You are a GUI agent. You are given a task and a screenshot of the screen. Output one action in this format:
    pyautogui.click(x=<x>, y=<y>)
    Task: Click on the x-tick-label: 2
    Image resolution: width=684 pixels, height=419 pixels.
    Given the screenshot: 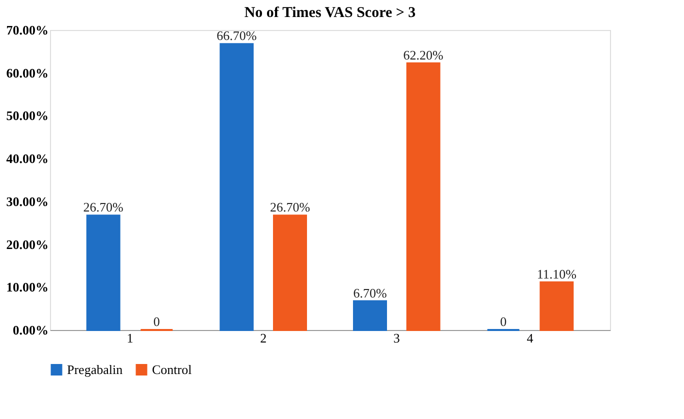 What is the action you would take?
    pyautogui.click(x=263, y=338)
    